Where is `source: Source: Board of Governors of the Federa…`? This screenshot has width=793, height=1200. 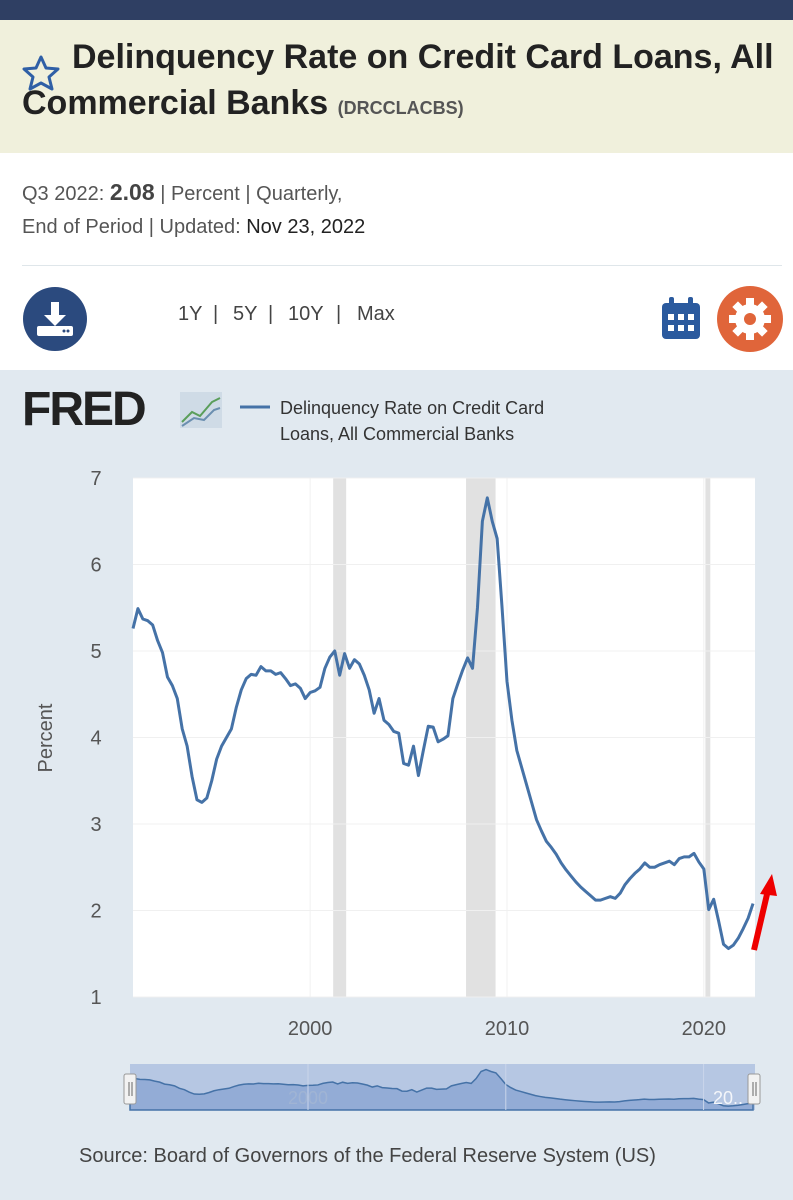
source: Source: Board of Governors of the Federa… is located at coordinates (367, 1156).